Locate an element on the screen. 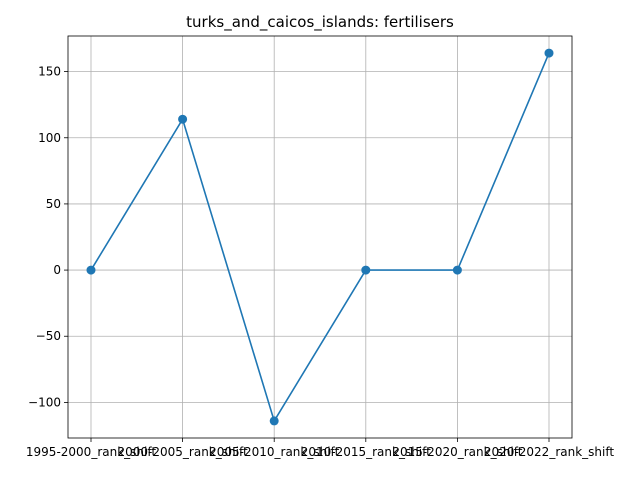  x-tick-label: 2005-2010_rank_shift is located at coordinates (274, 452).